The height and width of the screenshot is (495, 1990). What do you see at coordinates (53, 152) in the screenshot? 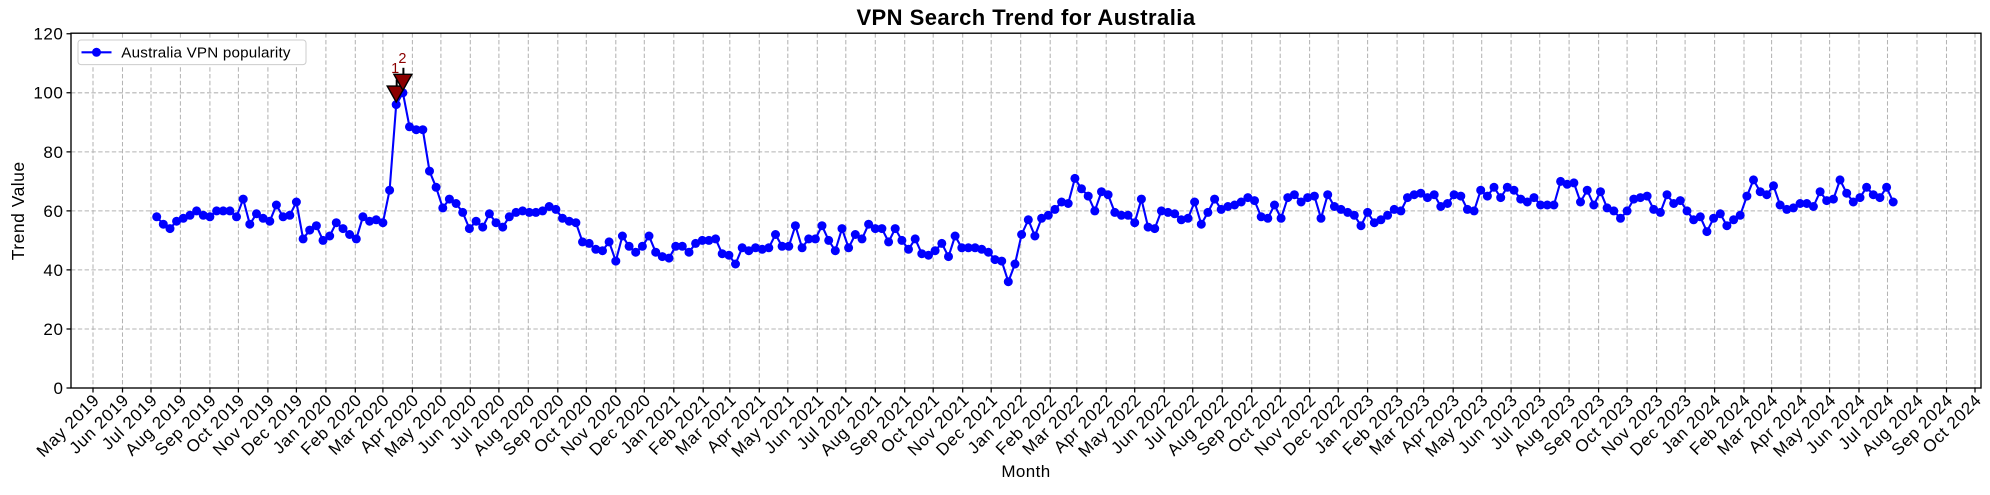
I see `svg-text: 80` at bounding box center [53, 152].